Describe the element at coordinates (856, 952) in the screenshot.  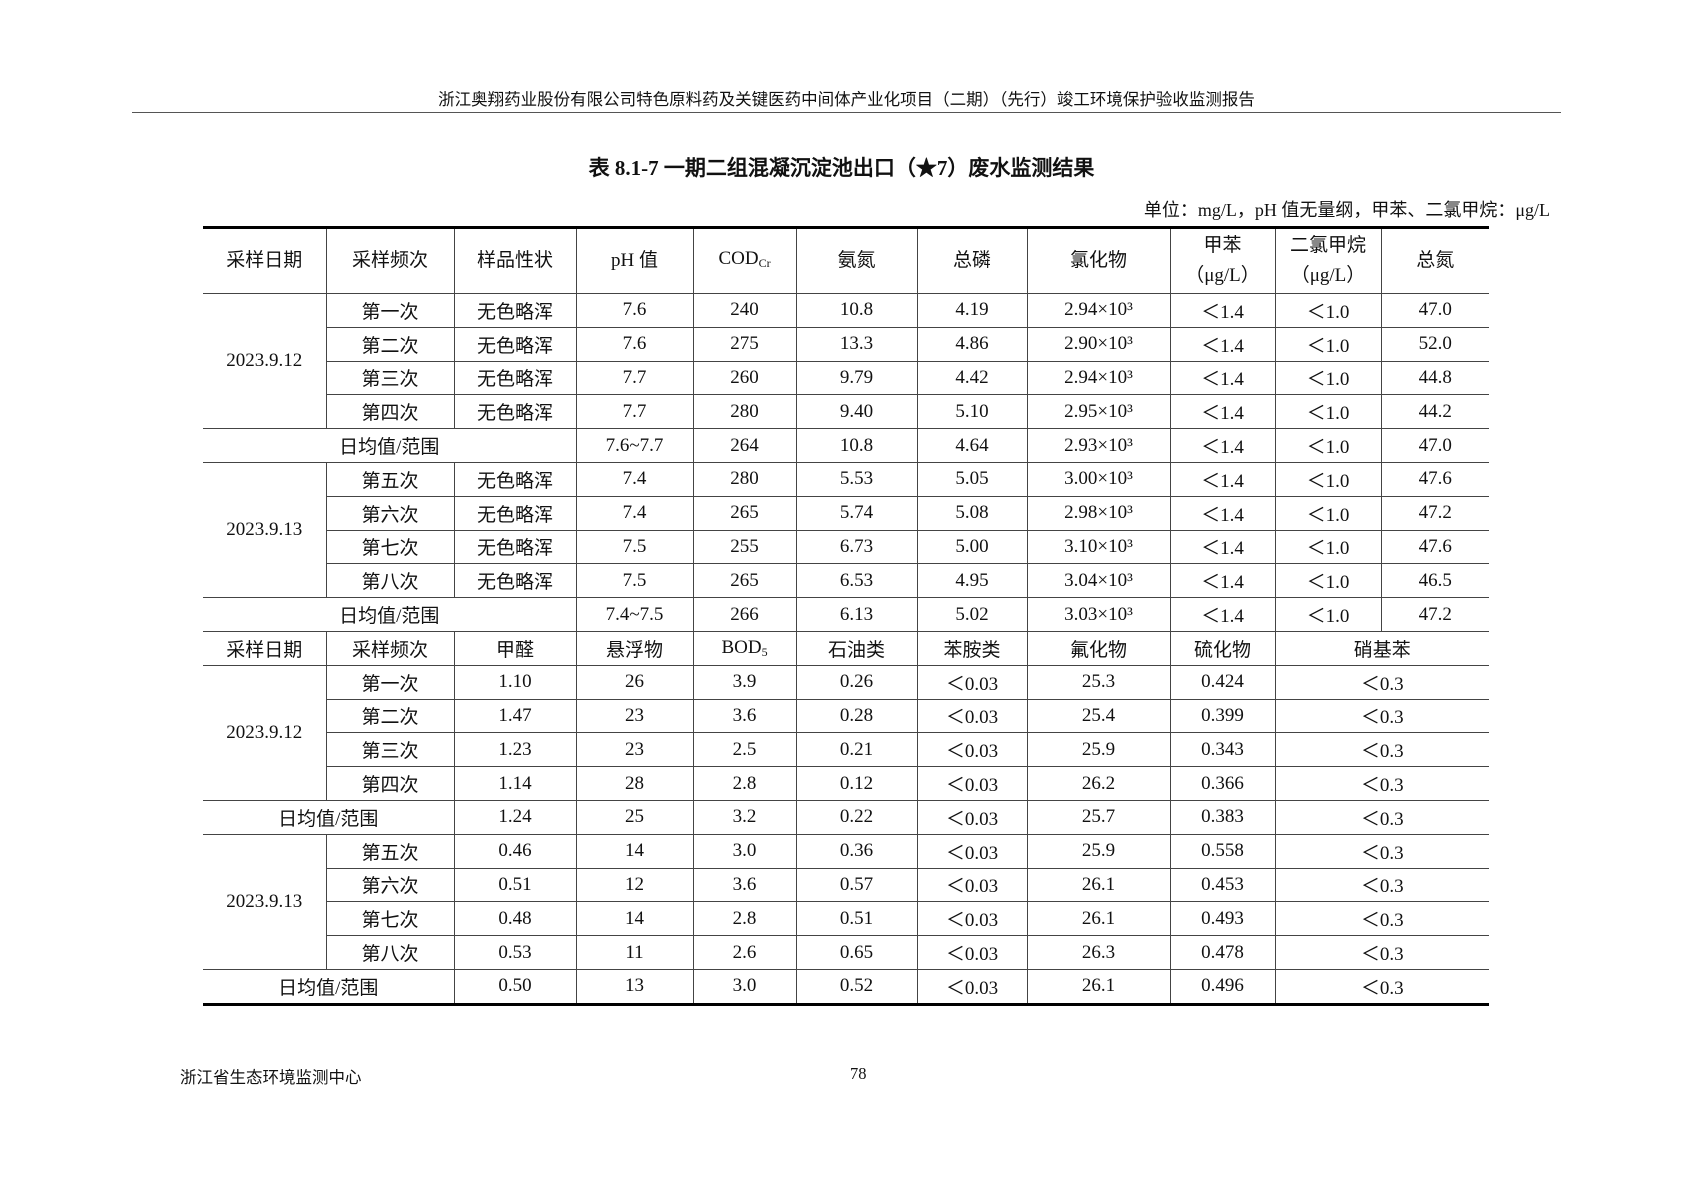
I see `table-cell: 0.65` at that location.